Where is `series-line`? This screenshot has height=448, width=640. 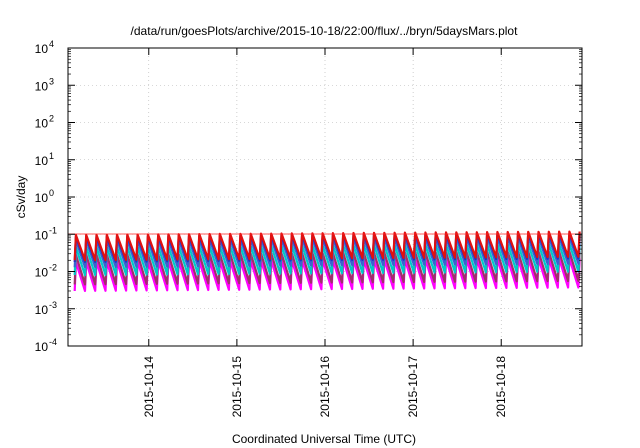 series-line is located at coordinates (327, 246).